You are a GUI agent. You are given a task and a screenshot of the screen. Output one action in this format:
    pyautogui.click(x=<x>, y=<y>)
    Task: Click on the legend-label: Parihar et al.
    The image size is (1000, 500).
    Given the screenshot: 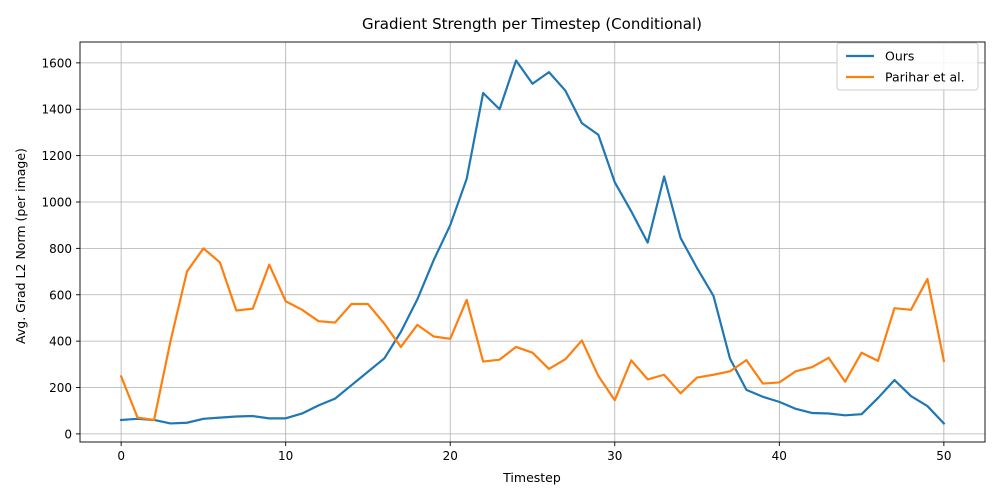 What is the action you would take?
    pyautogui.click(x=925, y=77)
    